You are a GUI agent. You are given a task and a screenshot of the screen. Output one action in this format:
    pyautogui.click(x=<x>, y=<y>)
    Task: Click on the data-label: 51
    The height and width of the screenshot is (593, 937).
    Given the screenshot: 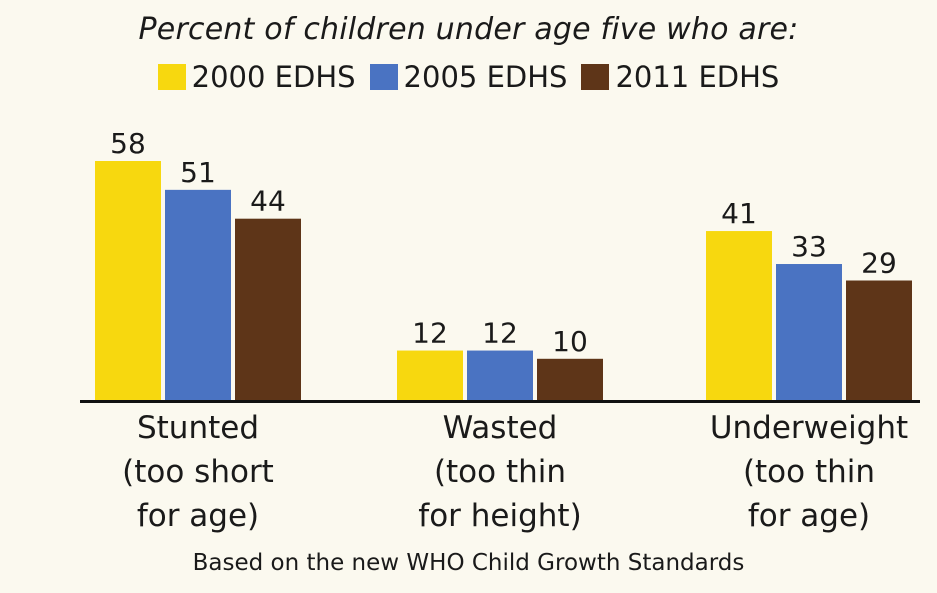 What is the action you would take?
    pyautogui.click(x=198, y=172)
    